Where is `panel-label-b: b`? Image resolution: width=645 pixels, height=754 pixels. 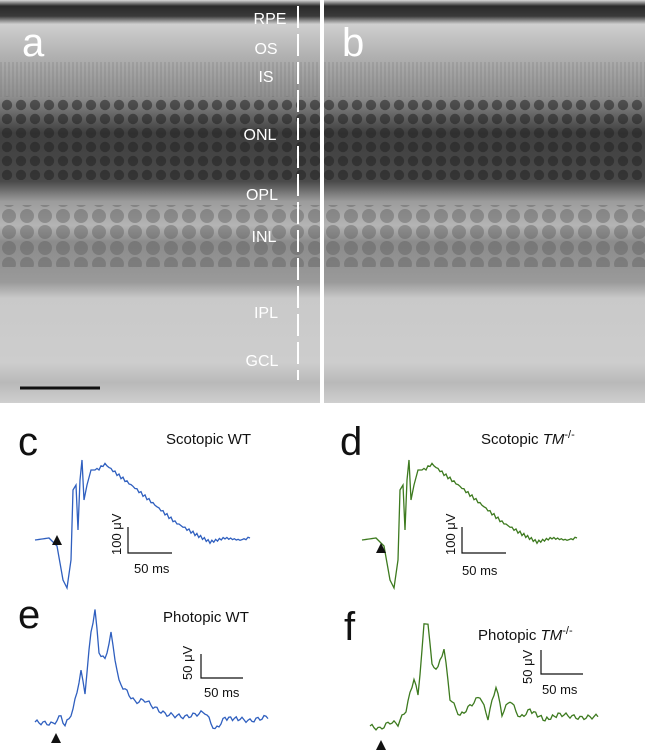 panel-label-b: b is located at coordinates (353, 43).